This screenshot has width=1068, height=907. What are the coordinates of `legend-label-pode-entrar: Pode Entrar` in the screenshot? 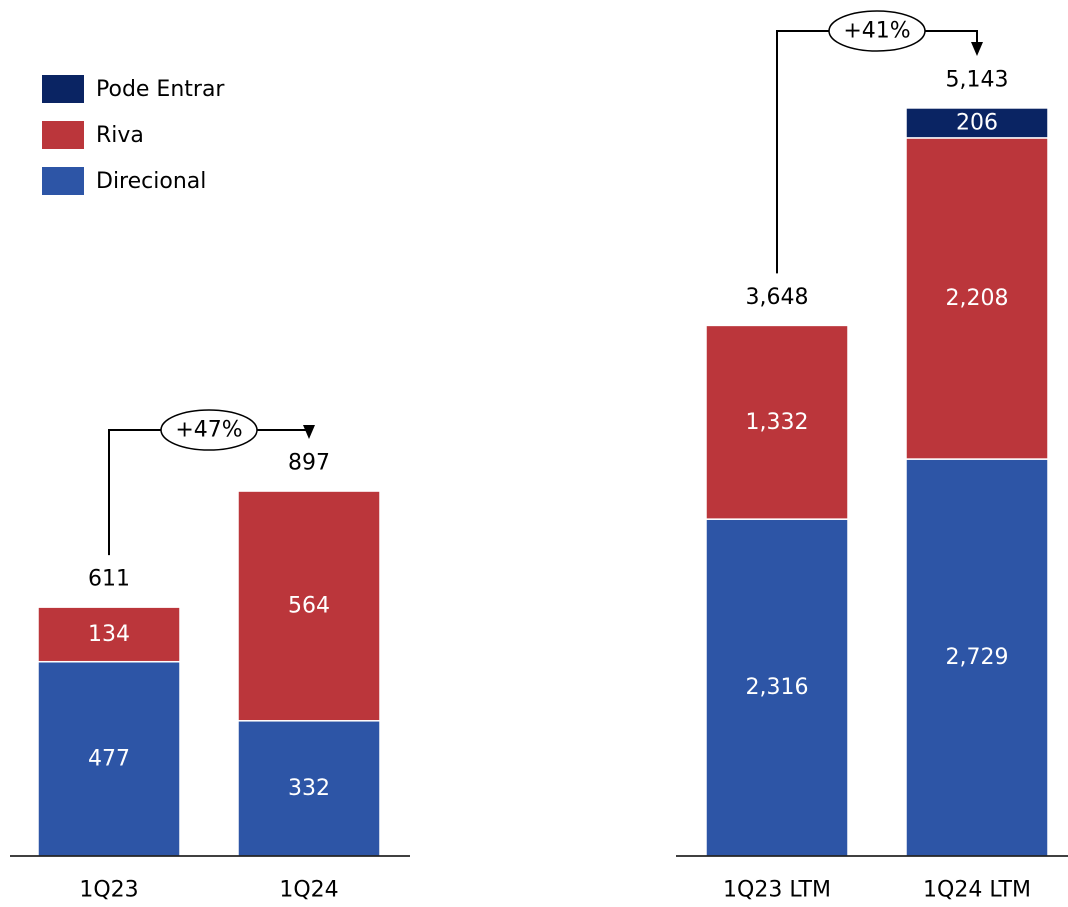 It's located at (160, 89).